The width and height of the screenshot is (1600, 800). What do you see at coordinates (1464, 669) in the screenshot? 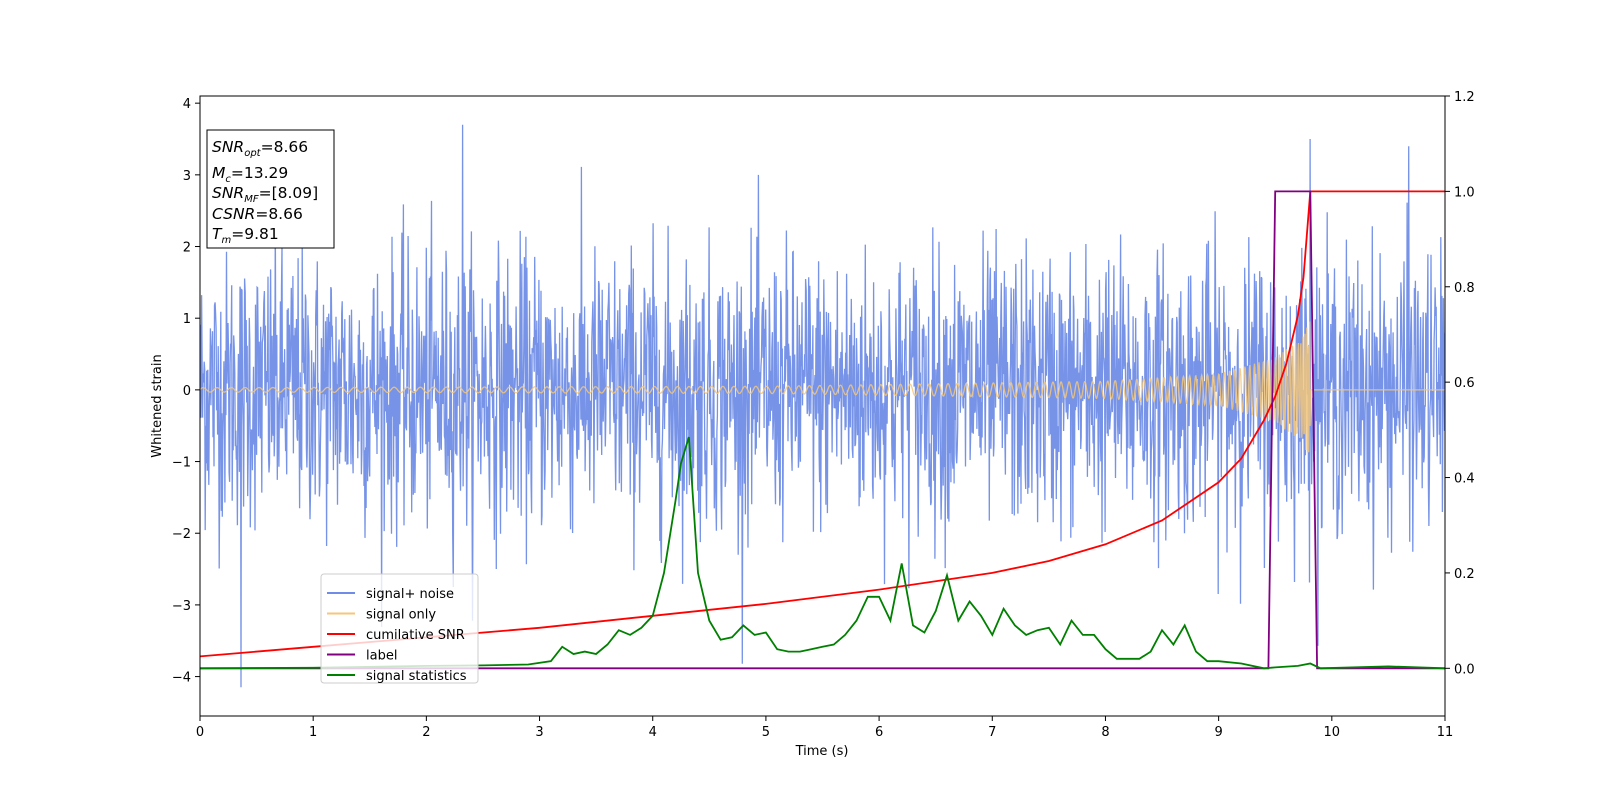
I see `y2-tick-label: 0.0` at bounding box center [1464, 669].